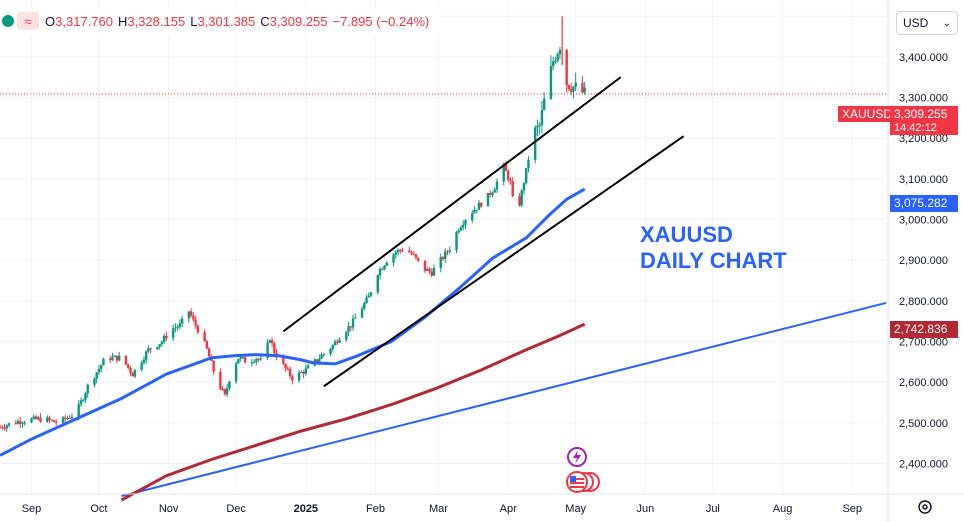  I want to click on chevron-down-icon: ⌄, so click(946, 23).